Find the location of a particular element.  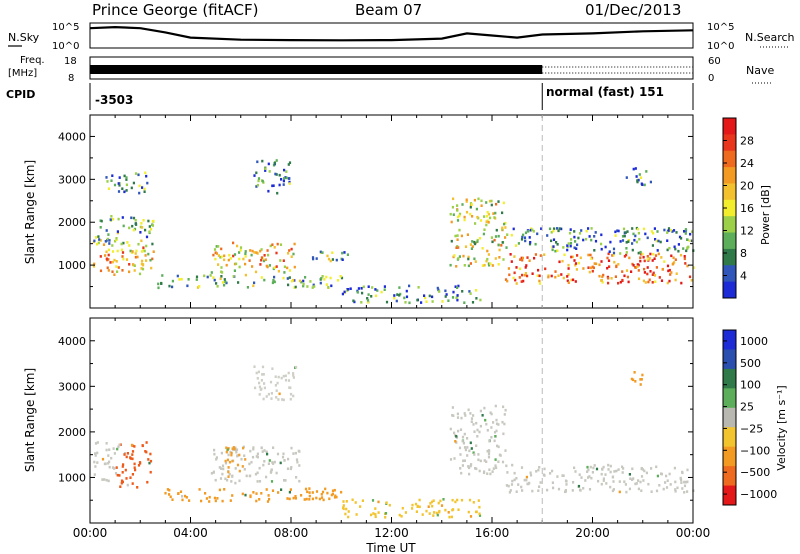

date-title: 01/Dec/2013 is located at coordinates (633, 10).